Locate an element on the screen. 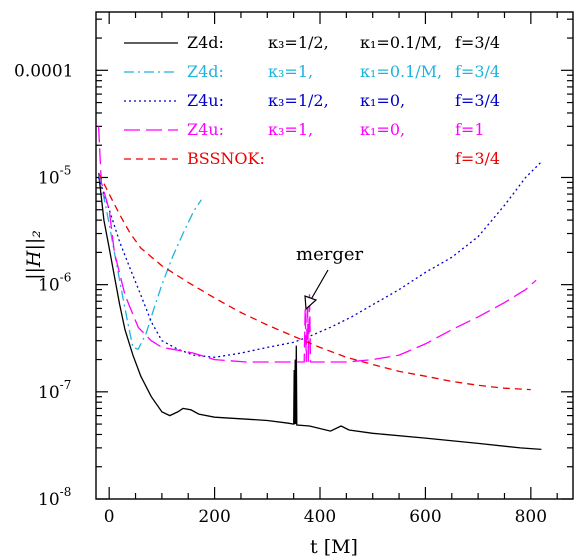 The height and width of the screenshot is (560, 584). y-tick-label: 0.0001 is located at coordinates (43, 71).